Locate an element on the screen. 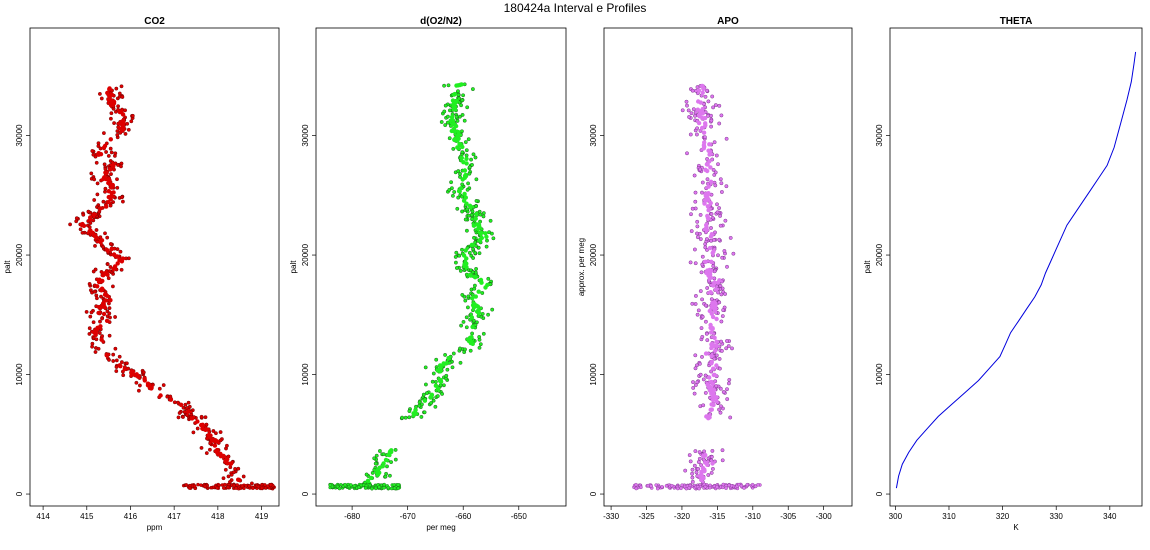 This screenshot has width=1150, height=550. panel-title: CO2 is located at coordinates (154, 21).